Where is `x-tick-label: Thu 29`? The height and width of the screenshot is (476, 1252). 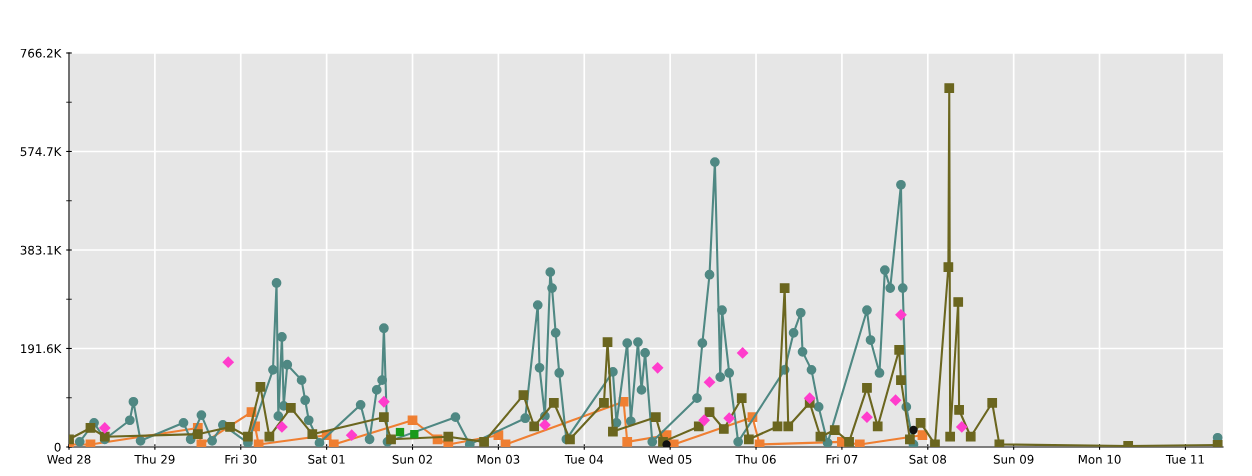
x-tick-label: Thu 29 is located at coordinates (154, 459).